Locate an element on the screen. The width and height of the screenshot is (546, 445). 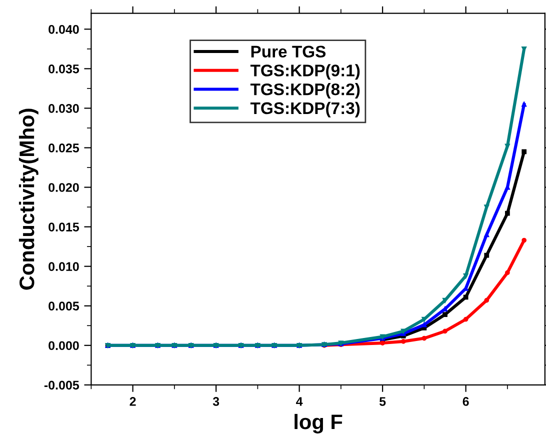
legend-label: TGS:KDP(7:3) is located at coordinates (305, 110).